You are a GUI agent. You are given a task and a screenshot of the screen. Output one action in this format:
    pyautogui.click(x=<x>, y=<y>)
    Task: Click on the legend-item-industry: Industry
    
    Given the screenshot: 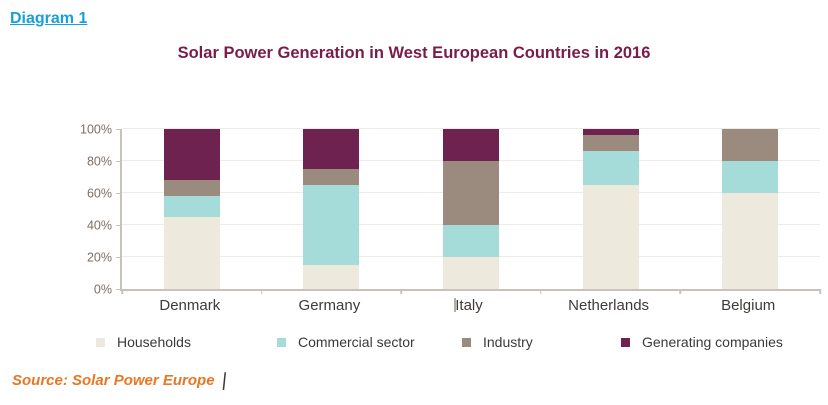 What is the action you would take?
    pyautogui.click(x=497, y=342)
    